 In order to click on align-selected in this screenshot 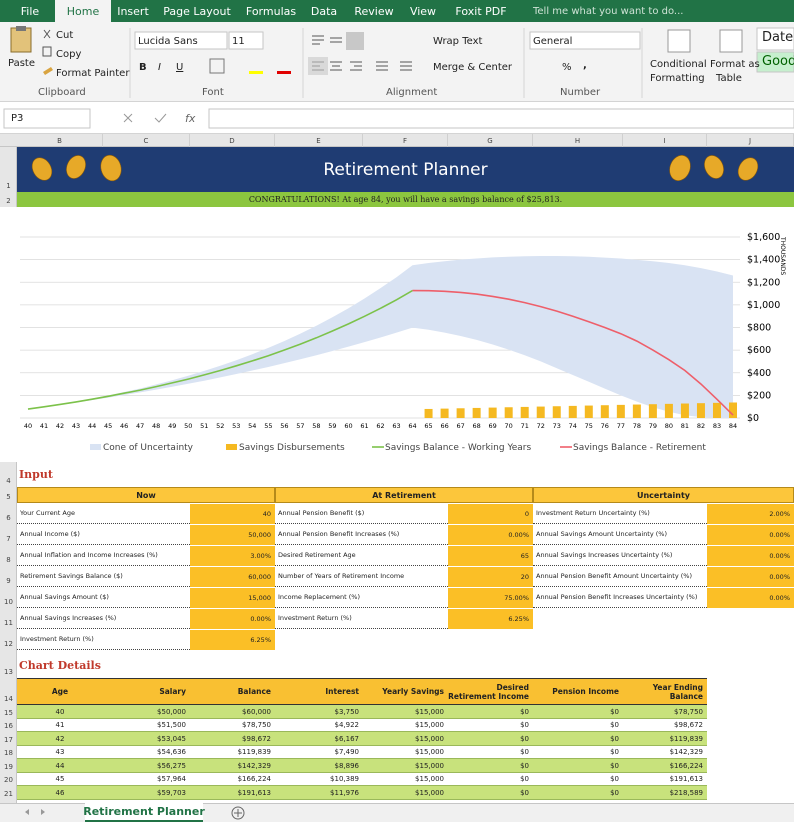, I will do `click(355, 41)`.